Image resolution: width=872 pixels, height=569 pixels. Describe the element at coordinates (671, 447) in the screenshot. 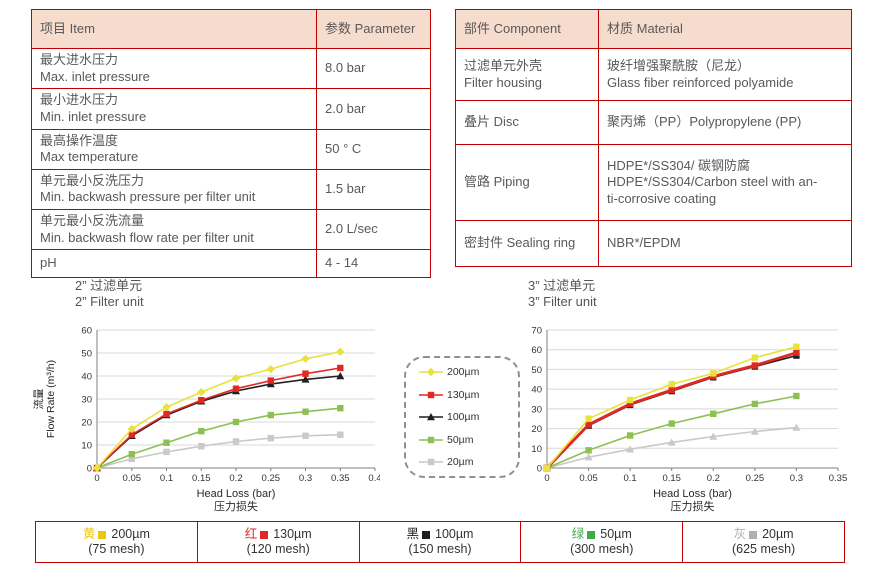

I see `series-line-20µm` at that location.